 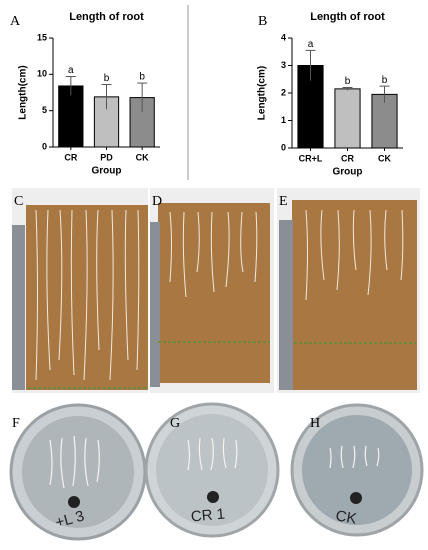 What do you see at coordinates (44, 110) in the screenshot?
I see `y-tick-label: 5` at bounding box center [44, 110].